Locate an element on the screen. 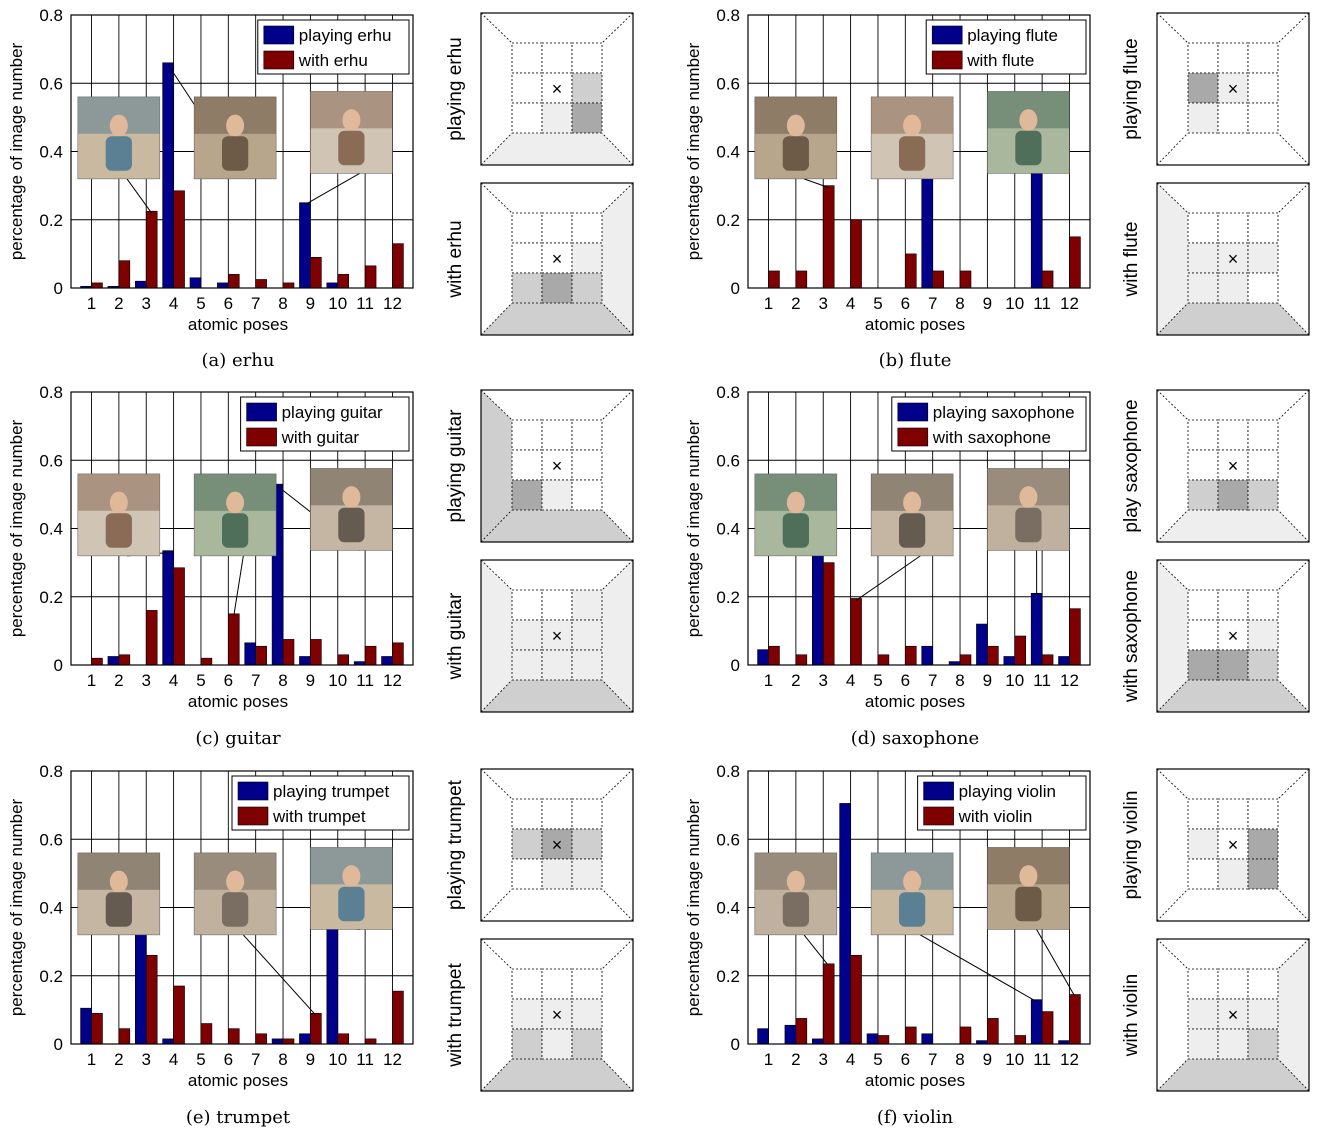  x-tick-label: 12 is located at coordinates (1069, 303).